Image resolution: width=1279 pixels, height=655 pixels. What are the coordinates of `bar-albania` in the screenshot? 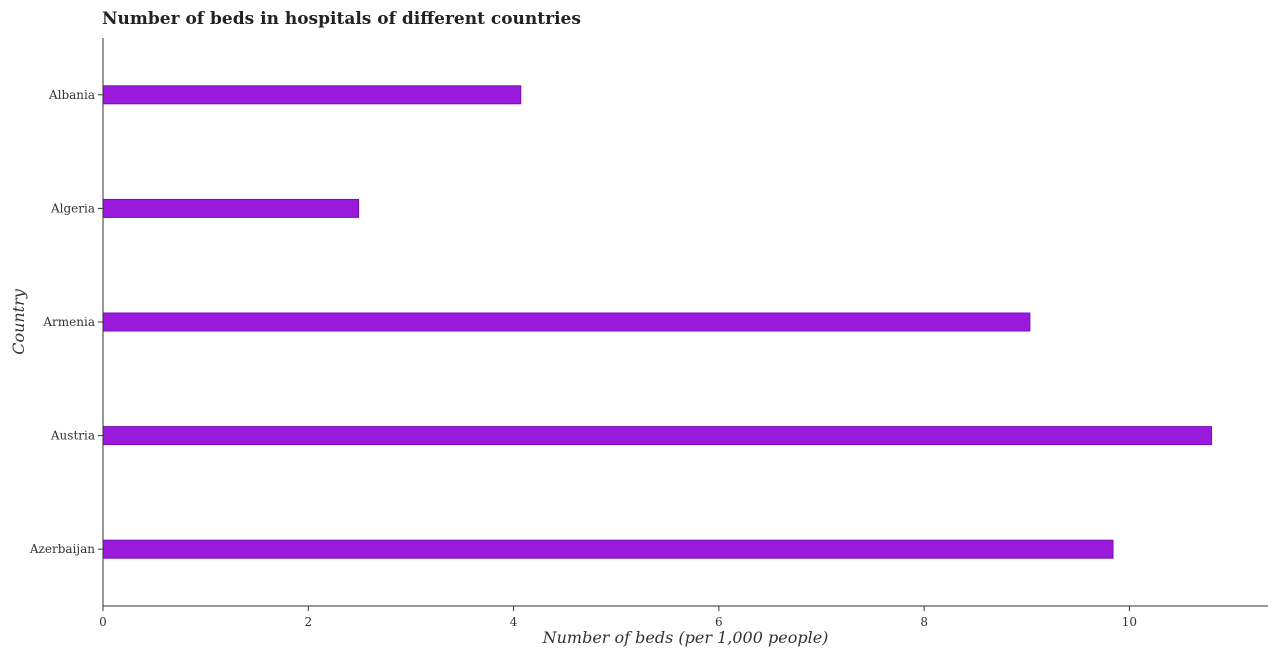 It's located at (312, 95).